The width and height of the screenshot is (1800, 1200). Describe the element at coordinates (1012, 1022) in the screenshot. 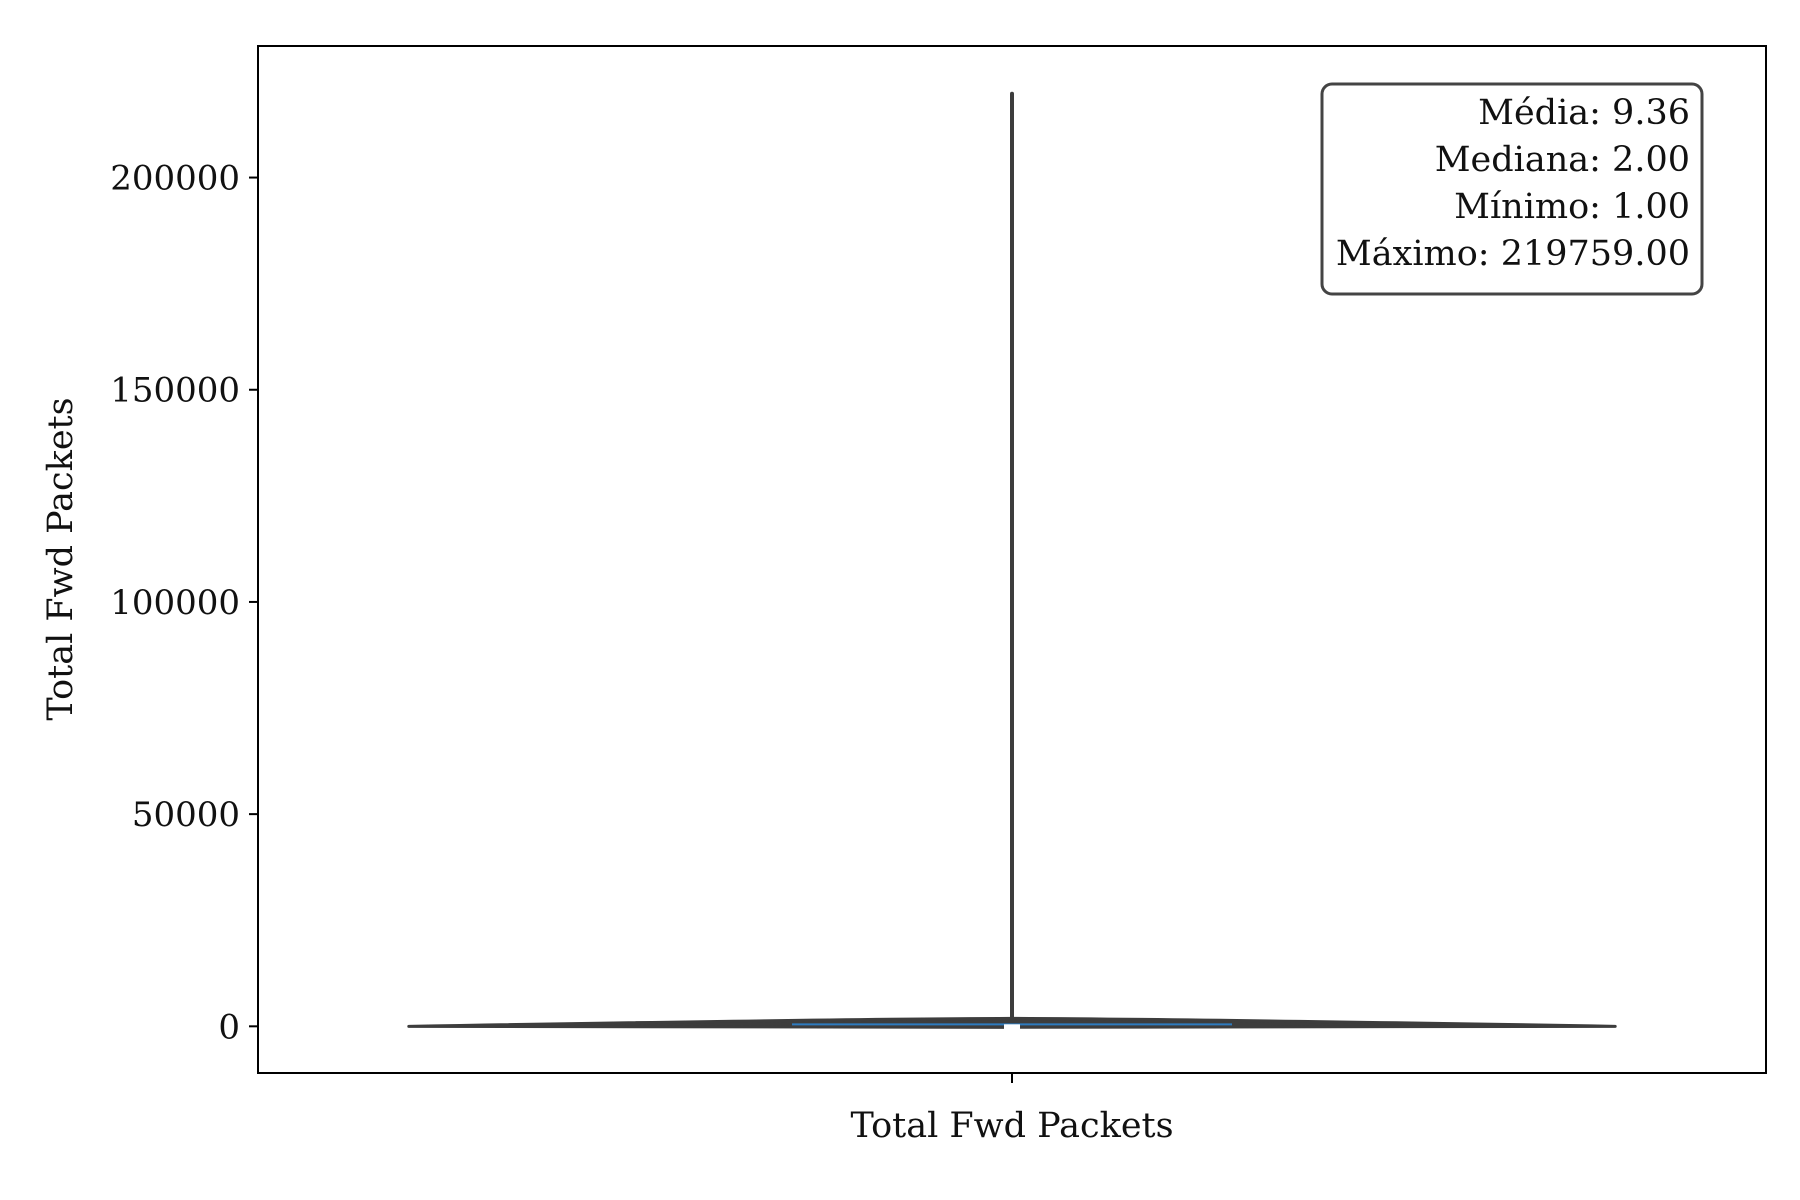

I see `violin-body` at that location.